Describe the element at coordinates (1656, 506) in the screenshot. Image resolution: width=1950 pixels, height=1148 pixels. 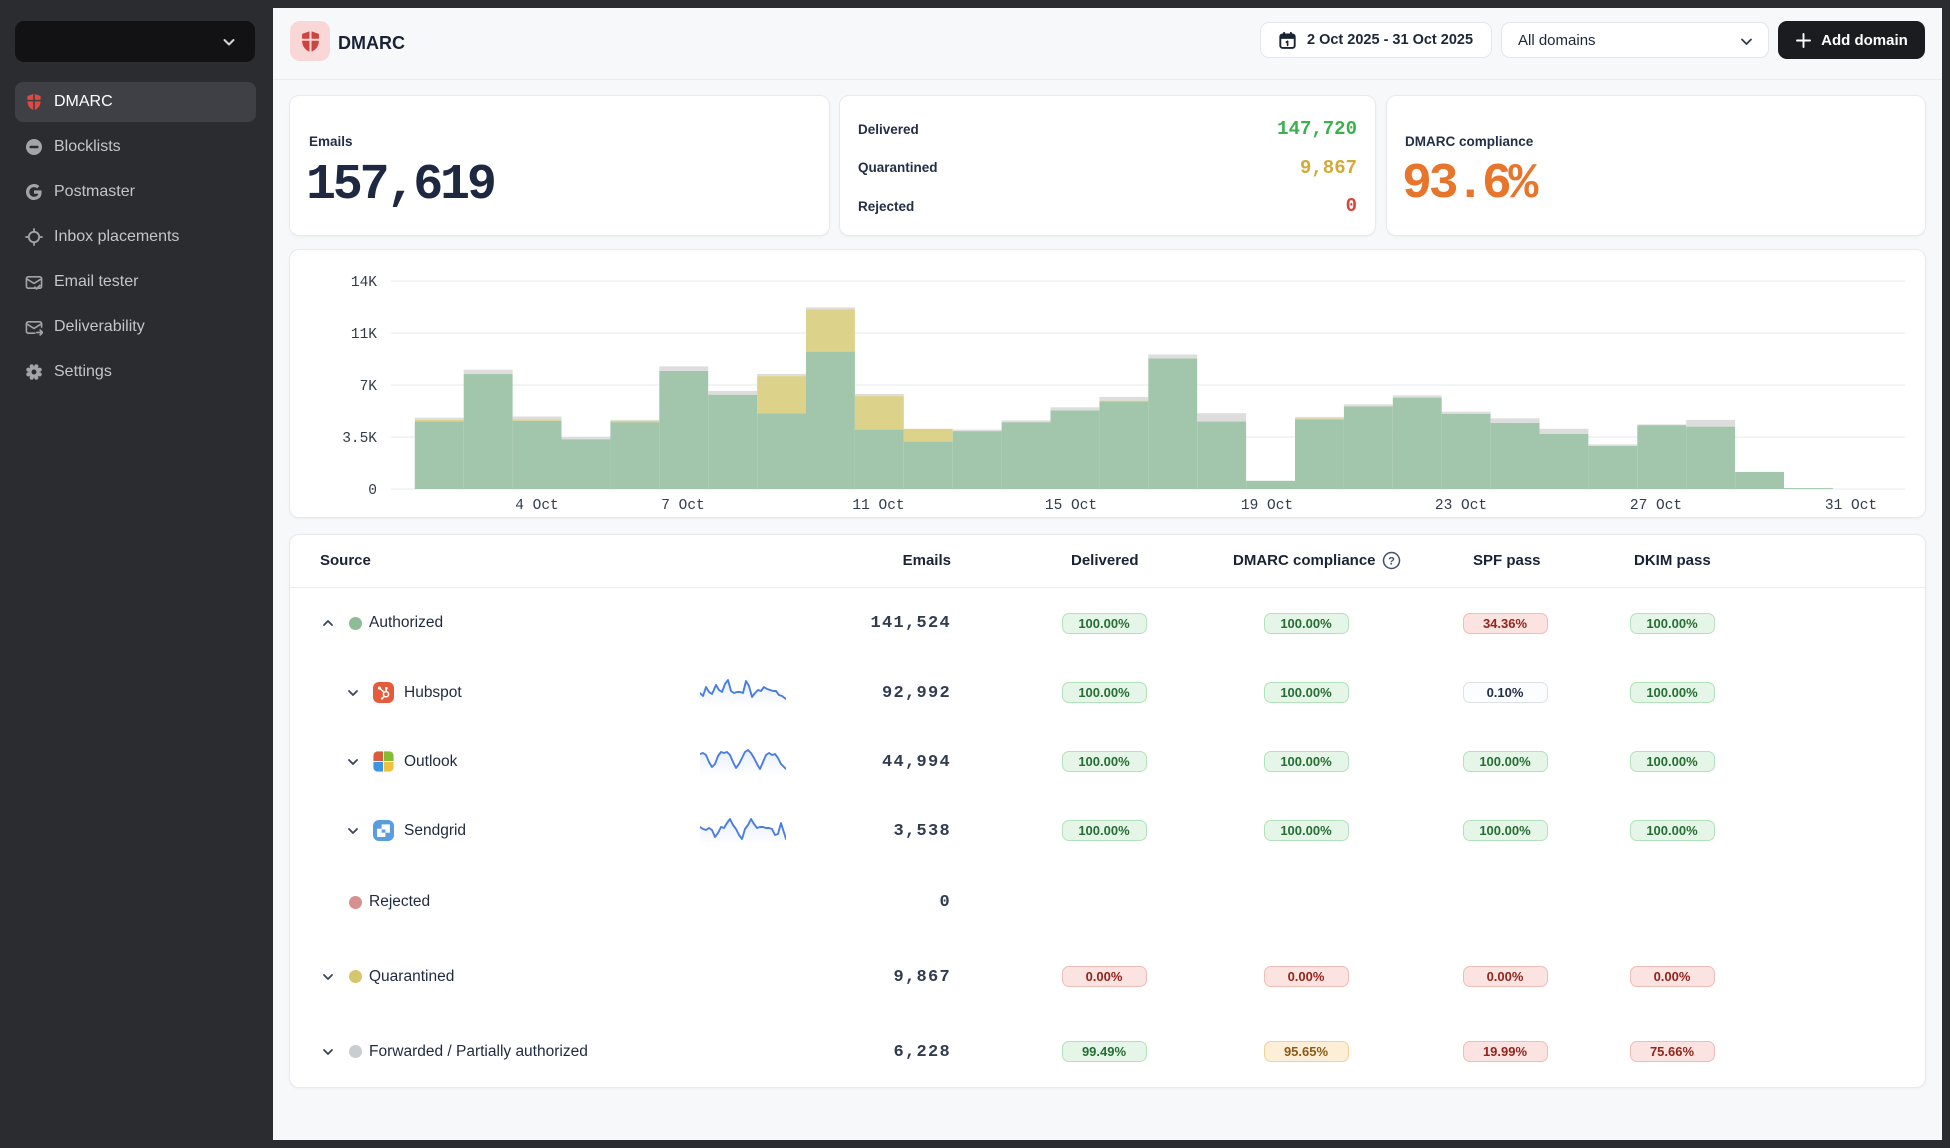
I see `svg-text: 27 Oct` at that location.